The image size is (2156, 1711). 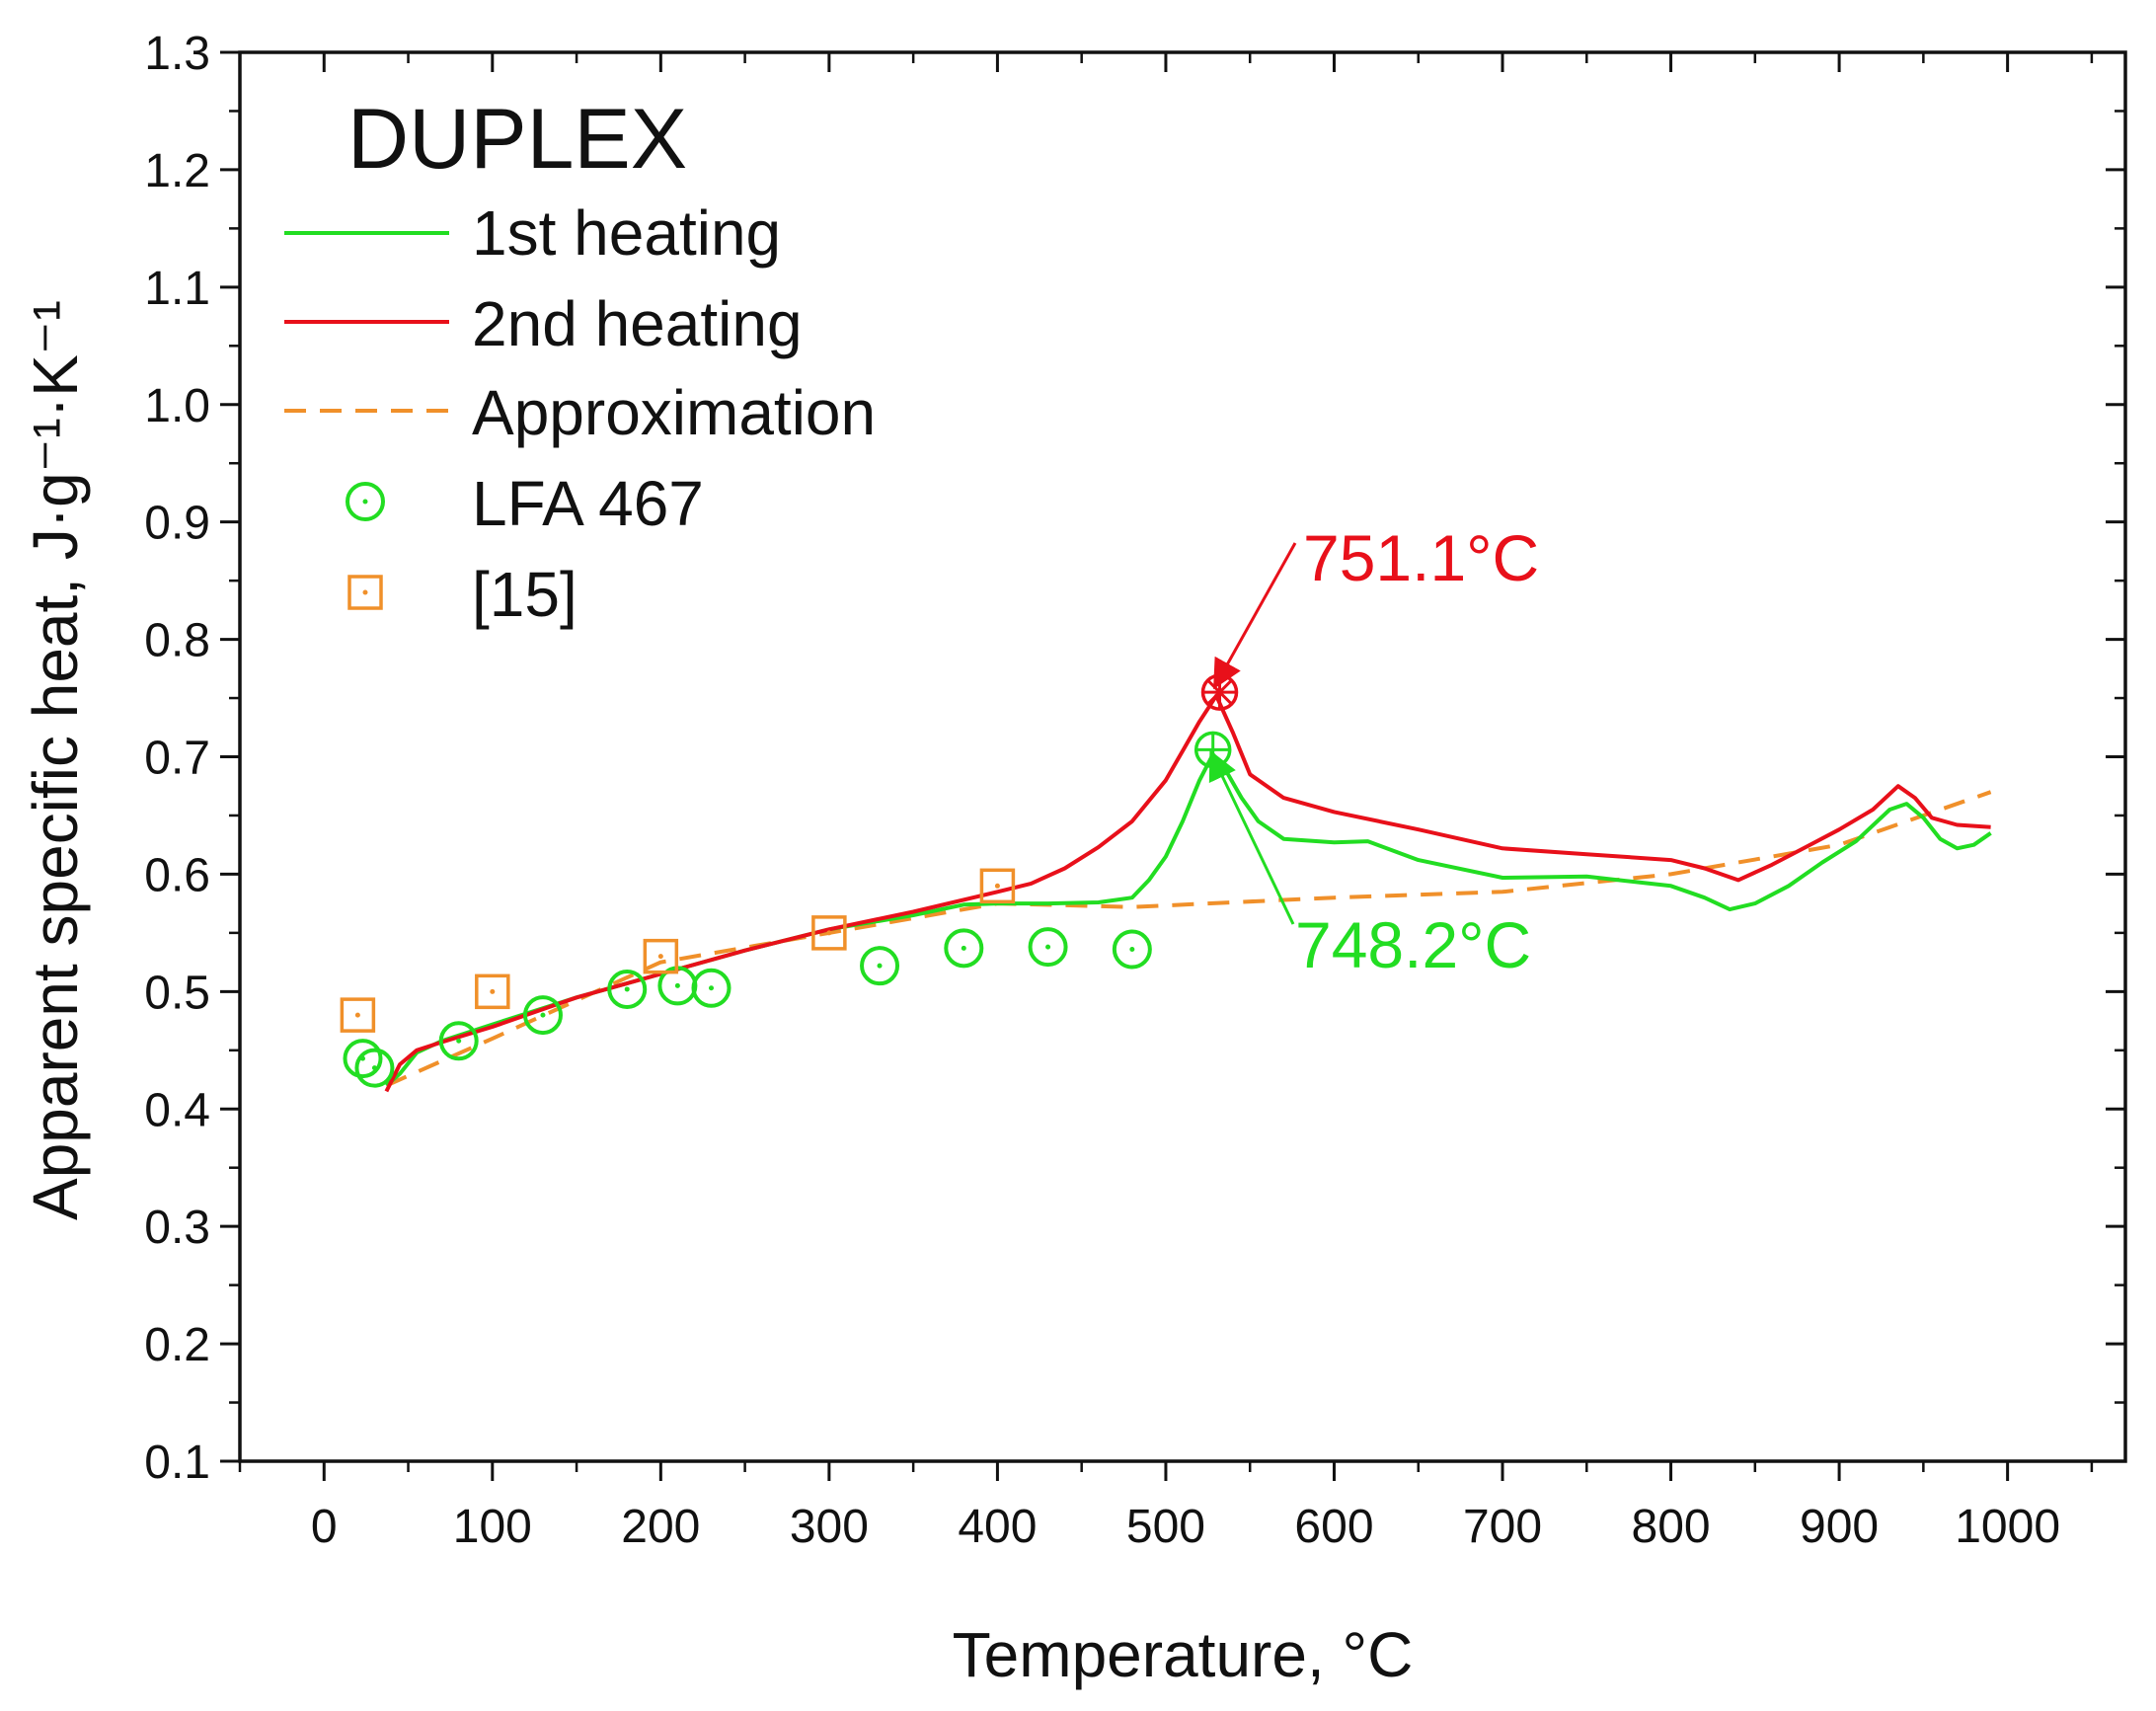 What do you see at coordinates (660, 1527) in the screenshot?
I see `x-tick-label: 200` at bounding box center [660, 1527].